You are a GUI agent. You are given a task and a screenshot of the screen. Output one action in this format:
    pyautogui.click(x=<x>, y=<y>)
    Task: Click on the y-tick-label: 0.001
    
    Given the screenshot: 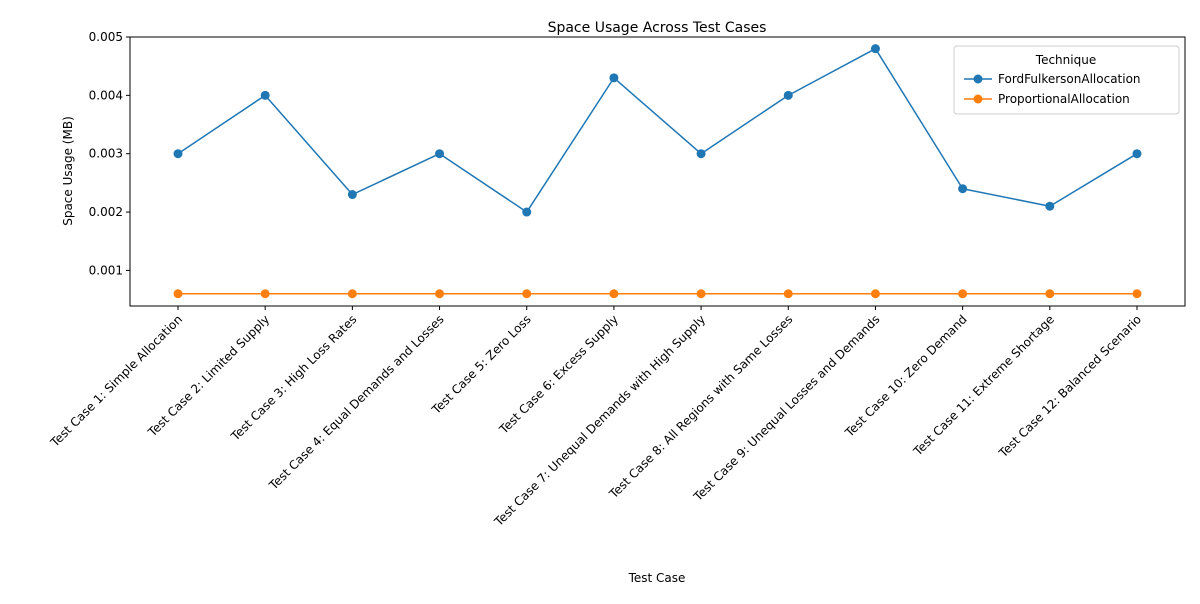 What is the action you would take?
    pyautogui.click(x=106, y=270)
    